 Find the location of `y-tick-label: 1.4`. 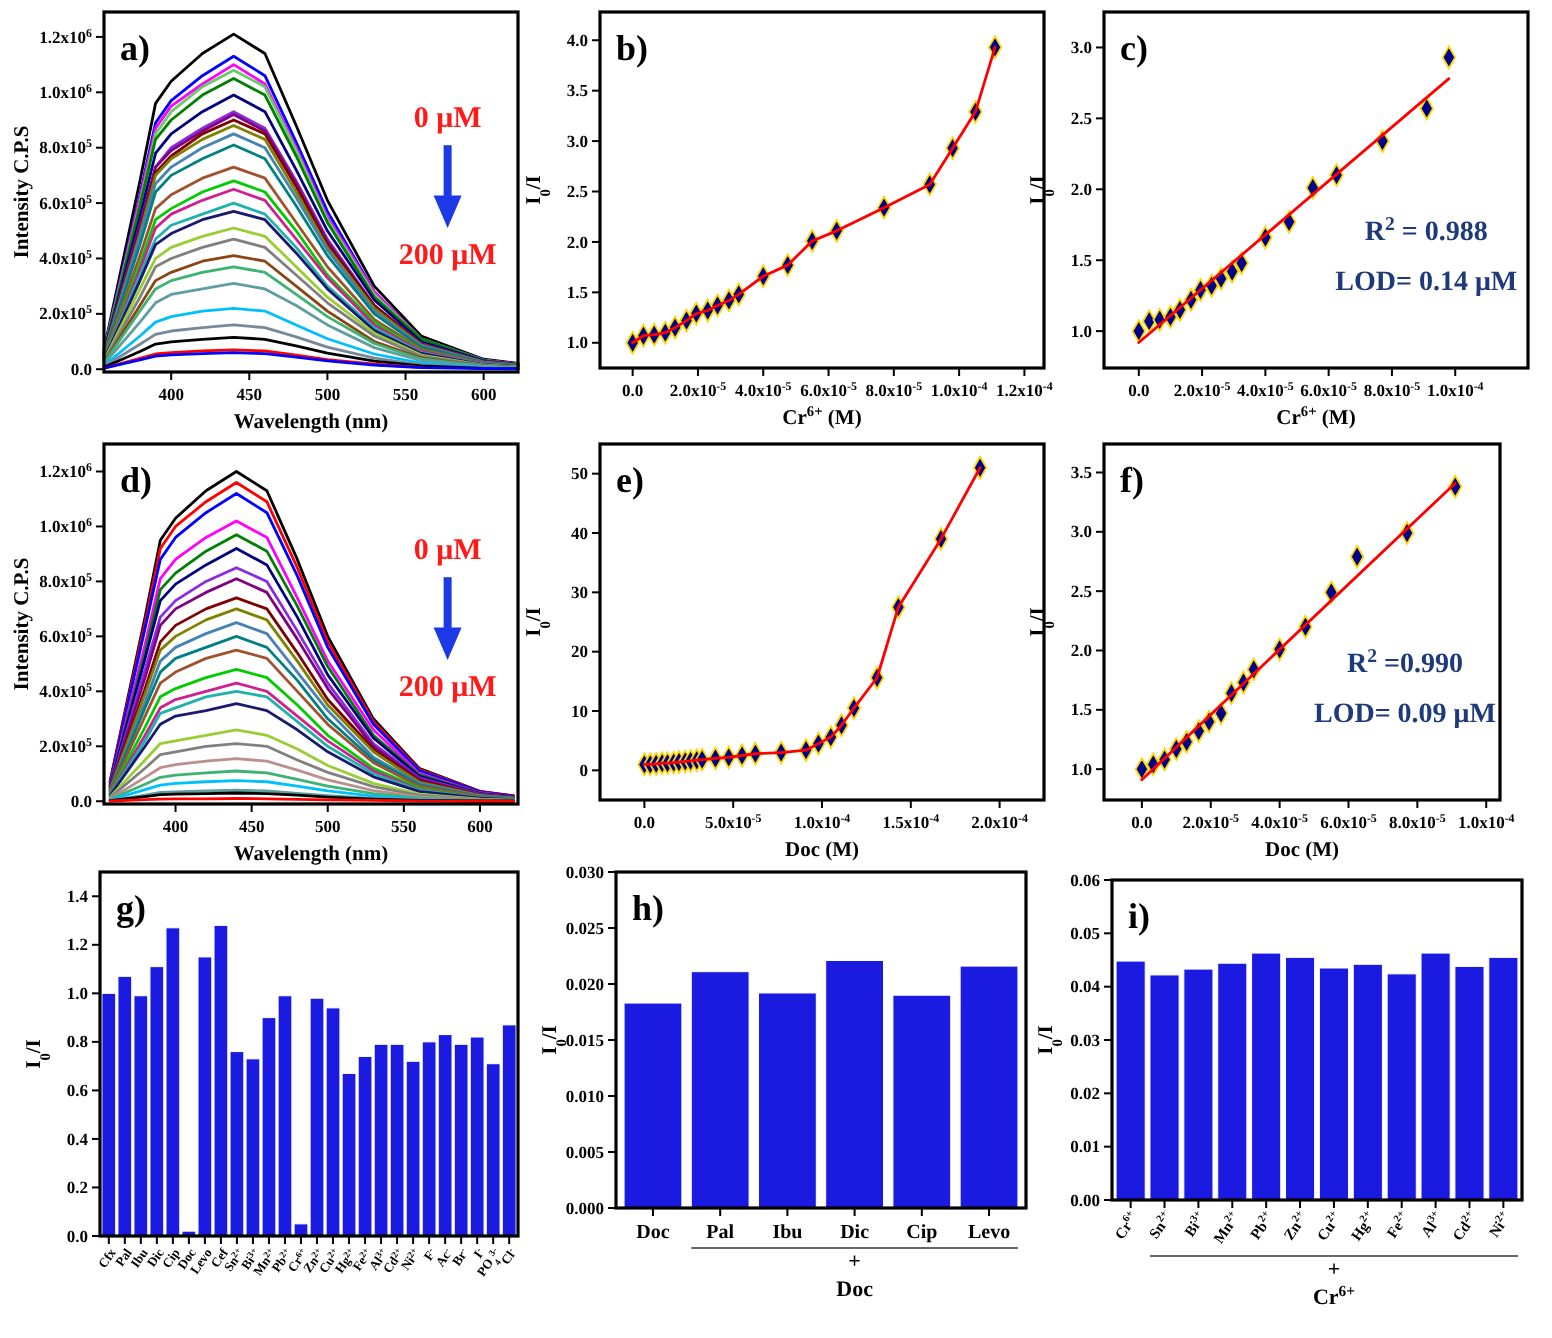

y-tick-label: 1.4 is located at coordinates (78, 895).